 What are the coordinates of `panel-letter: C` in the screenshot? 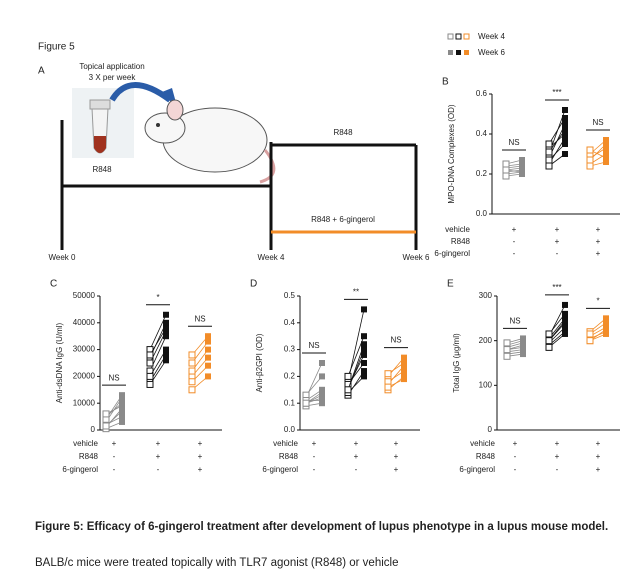 It's located at (53, 284).